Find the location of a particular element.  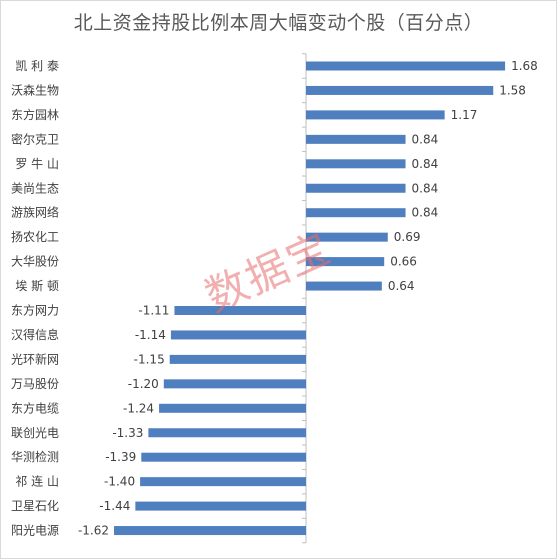

category-label: 祁 连 山 is located at coordinates (37, 481).